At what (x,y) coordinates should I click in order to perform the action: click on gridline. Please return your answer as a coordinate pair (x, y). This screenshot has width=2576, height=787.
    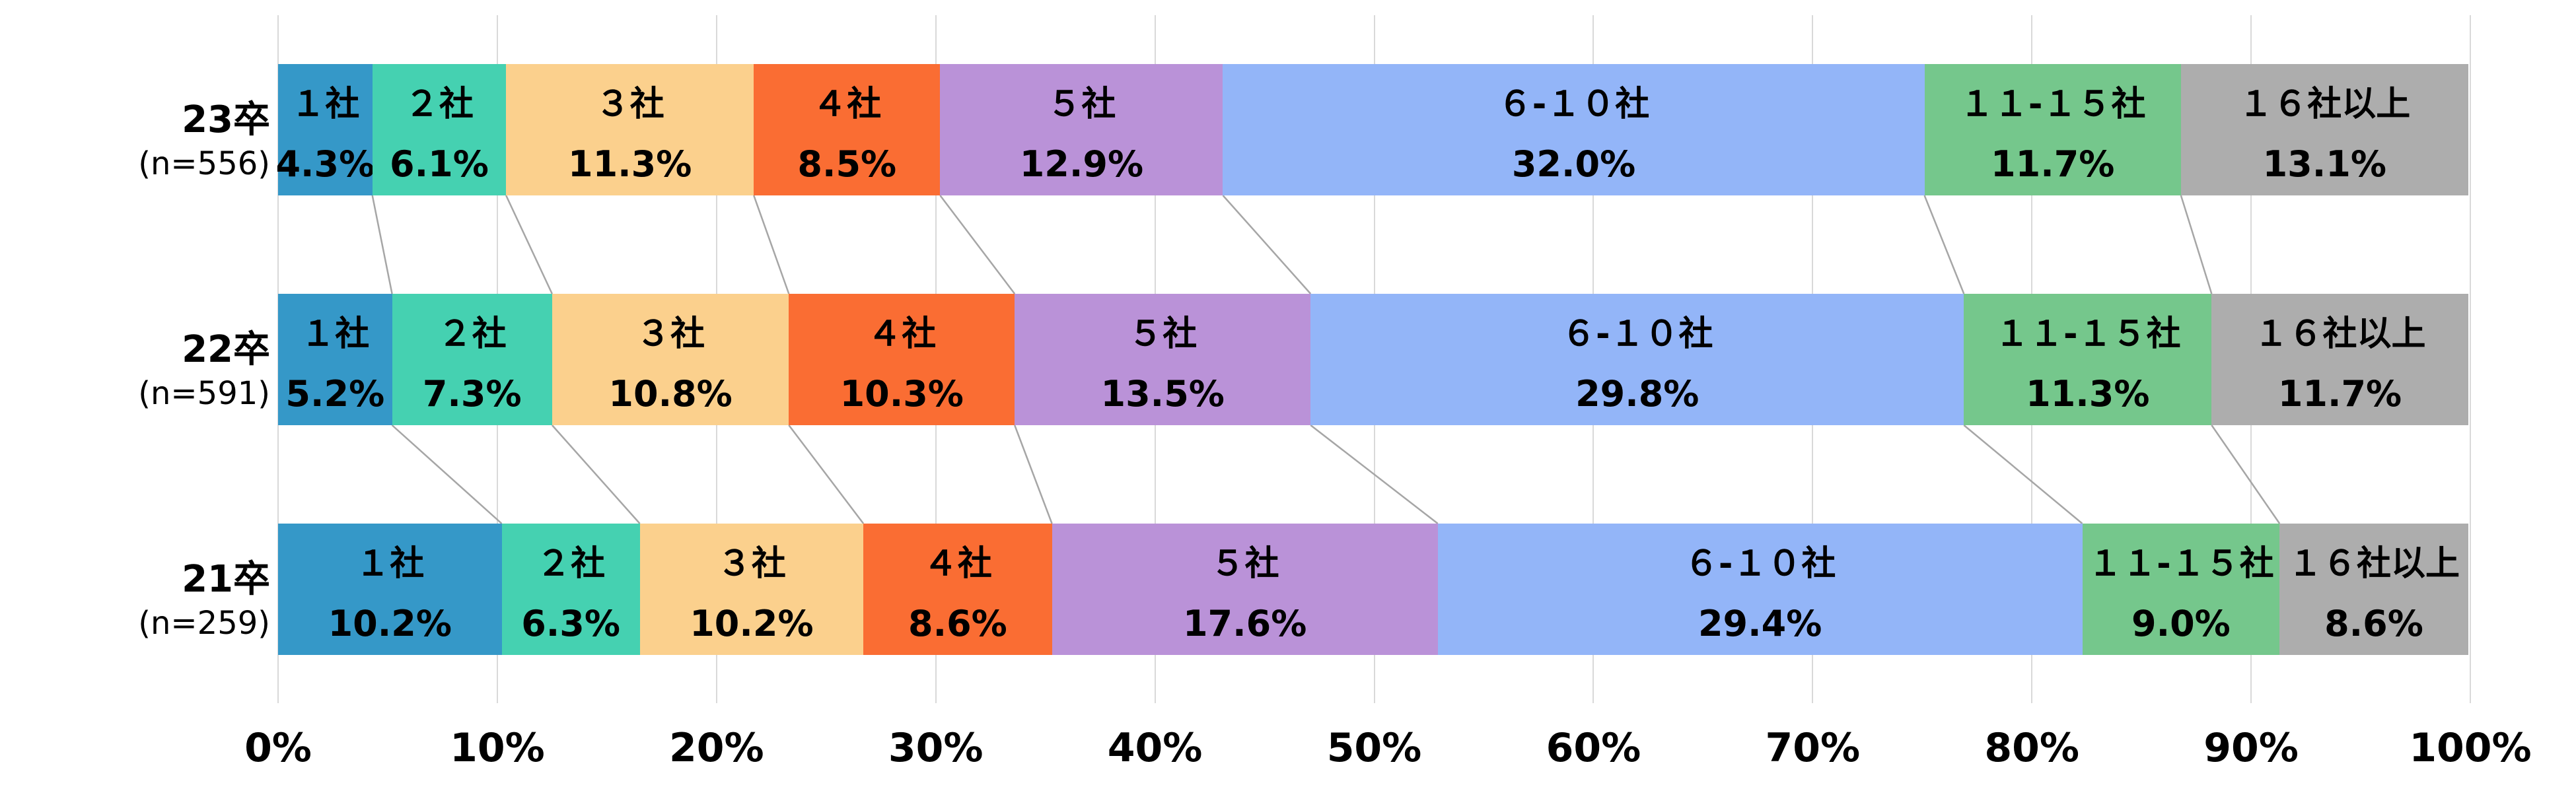
    Looking at the image, I should click on (2471, 359).